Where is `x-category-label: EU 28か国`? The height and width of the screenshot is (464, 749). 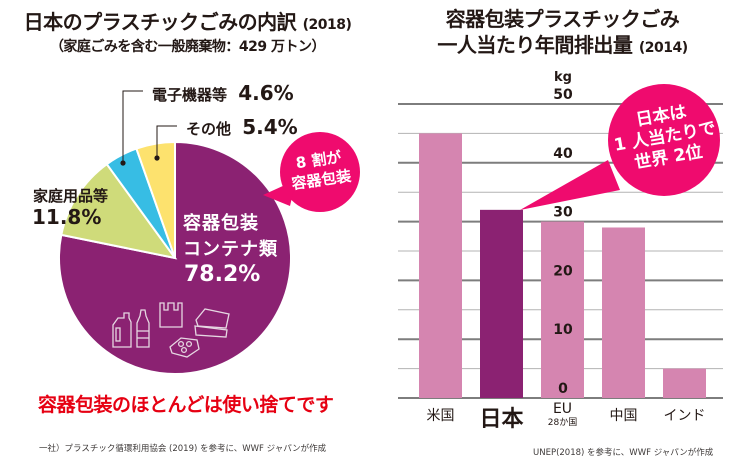
x-category-label: EU 28か国 is located at coordinates (563, 414).